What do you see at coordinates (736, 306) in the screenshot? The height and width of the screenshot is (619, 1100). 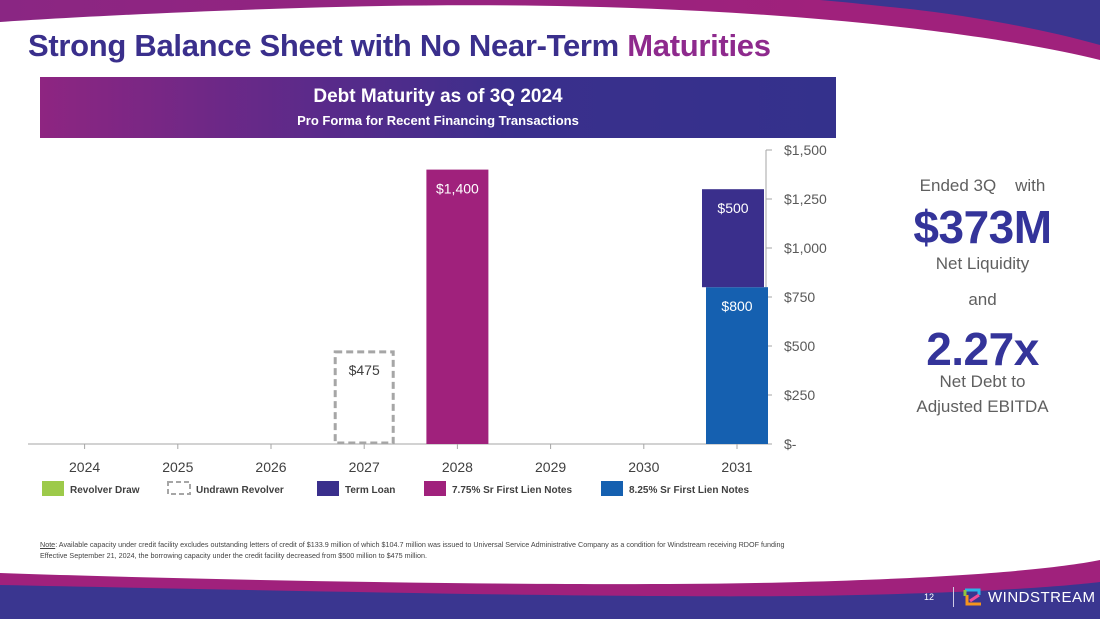 I see `data-label: $800` at bounding box center [736, 306].